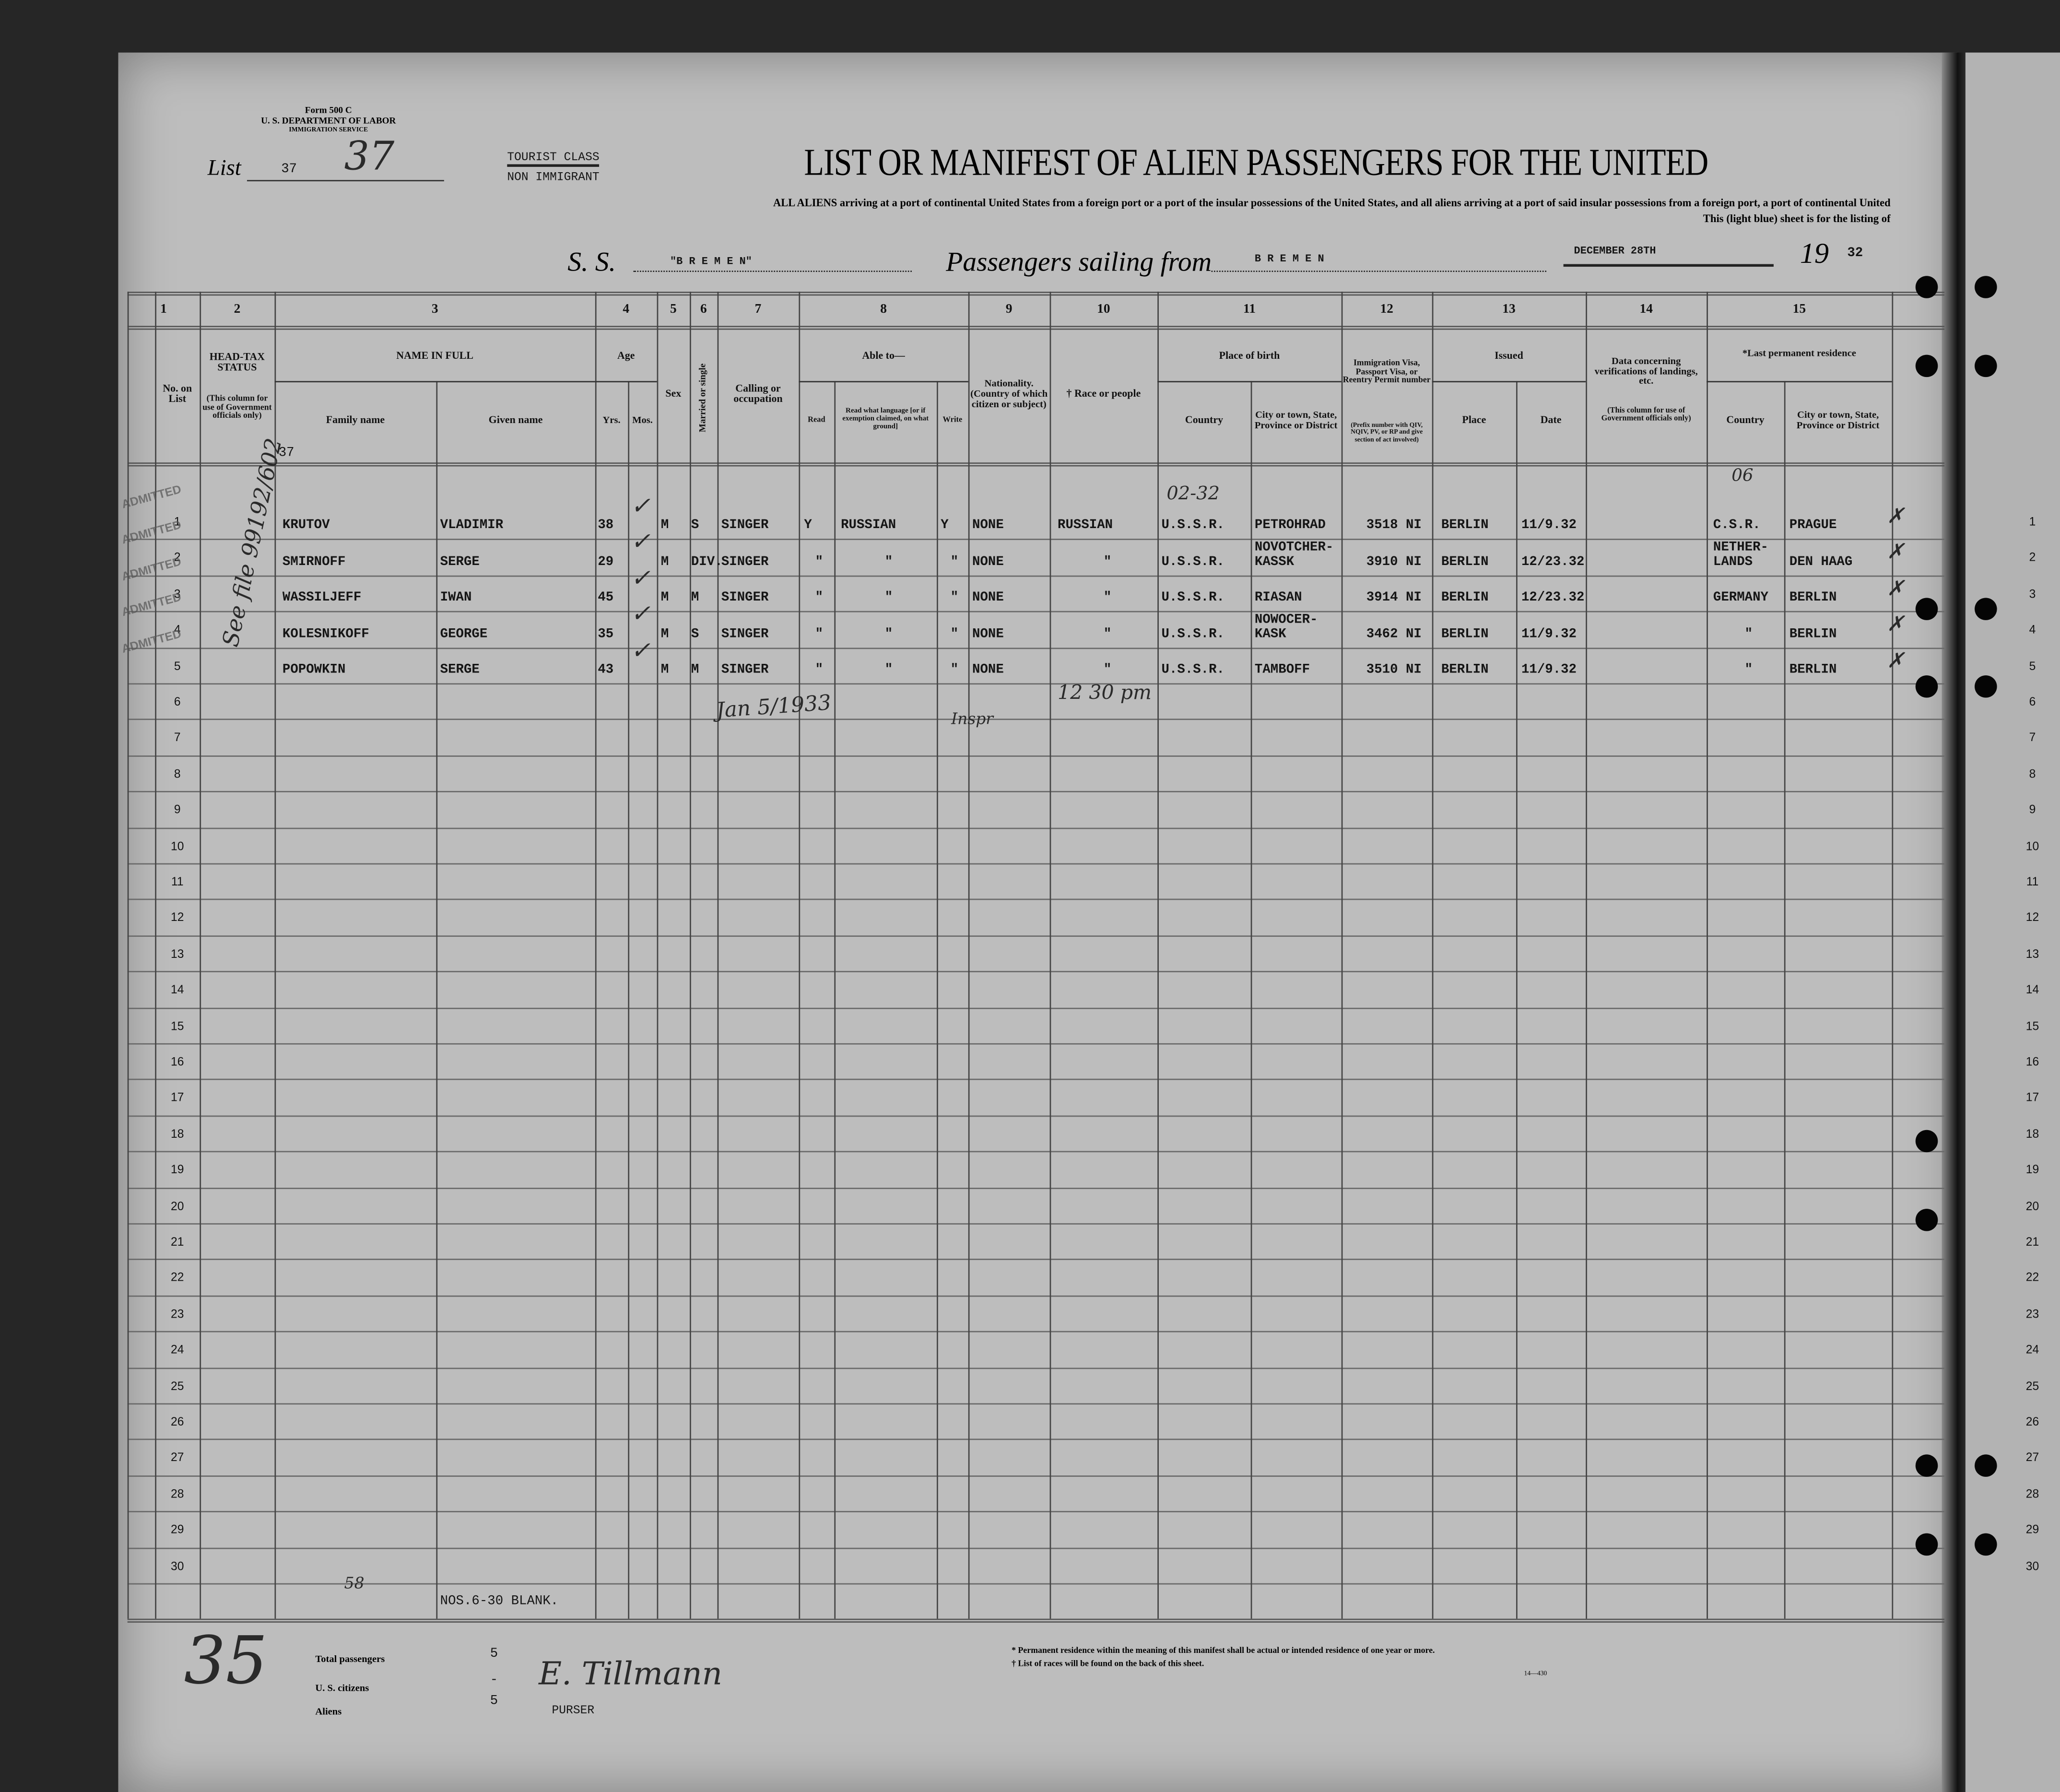 This screenshot has width=2060, height=1792. What do you see at coordinates (673, 393) in the screenshot?
I see `header-sex: Sex` at bounding box center [673, 393].